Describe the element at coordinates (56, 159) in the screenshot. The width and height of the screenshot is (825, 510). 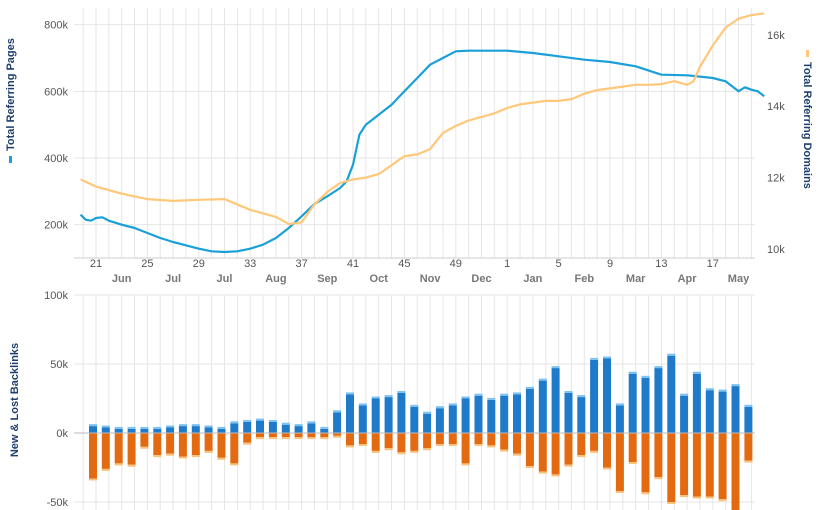
I see `left-tick-label: 400k` at that location.